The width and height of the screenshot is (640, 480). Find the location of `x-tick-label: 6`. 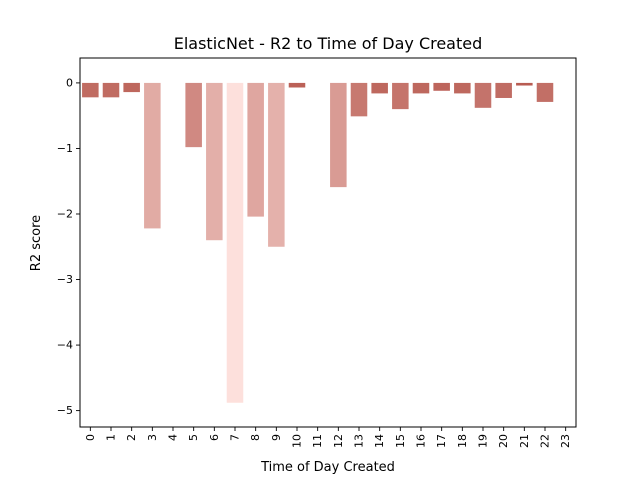

x-tick-label: 6 is located at coordinates (214, 437).